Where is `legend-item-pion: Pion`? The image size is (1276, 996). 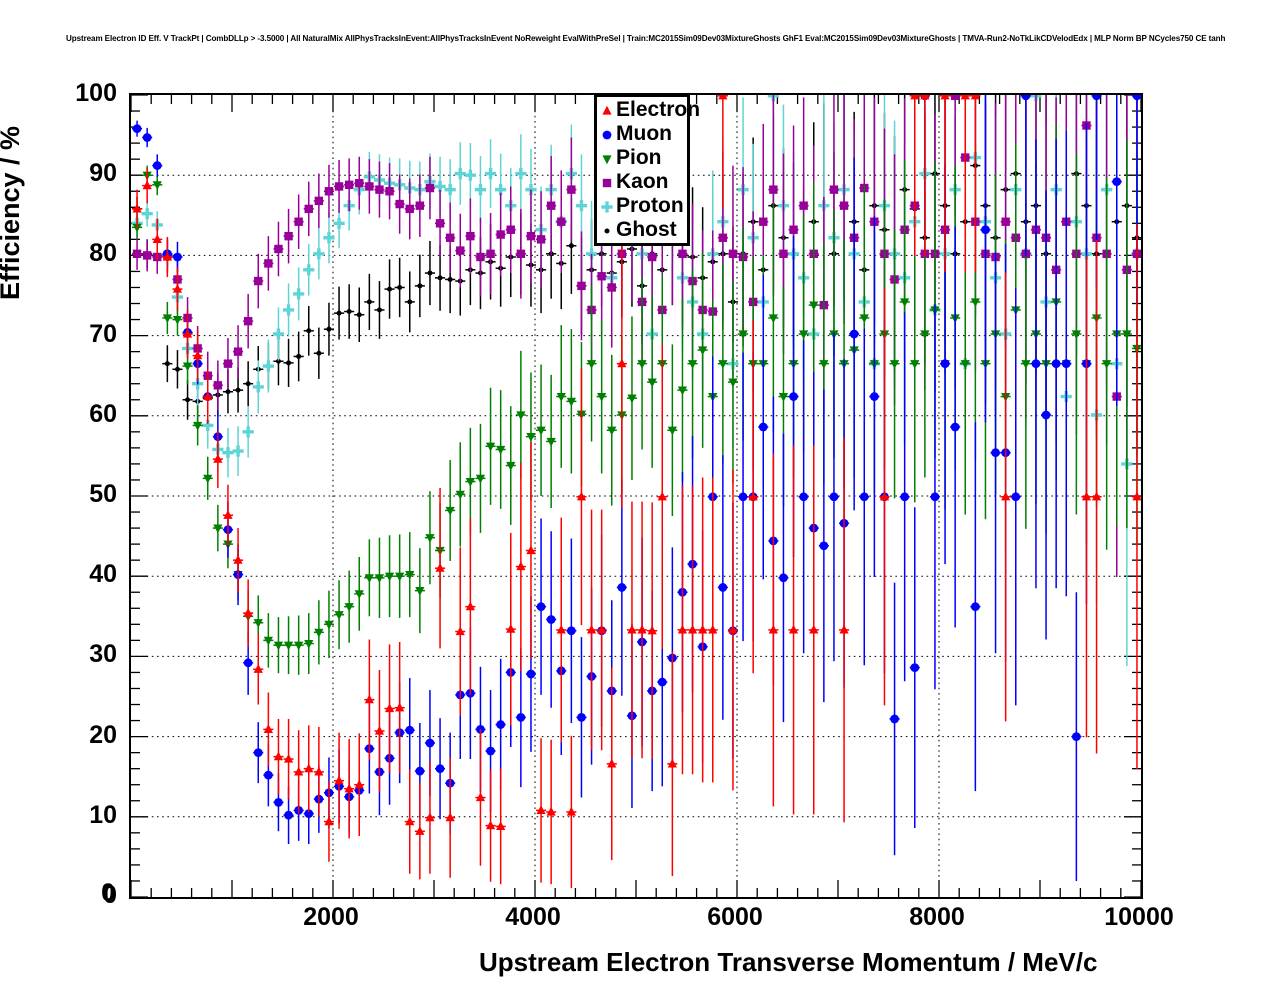 legend-item-pion: Pion is located at coordinates (643, 158).